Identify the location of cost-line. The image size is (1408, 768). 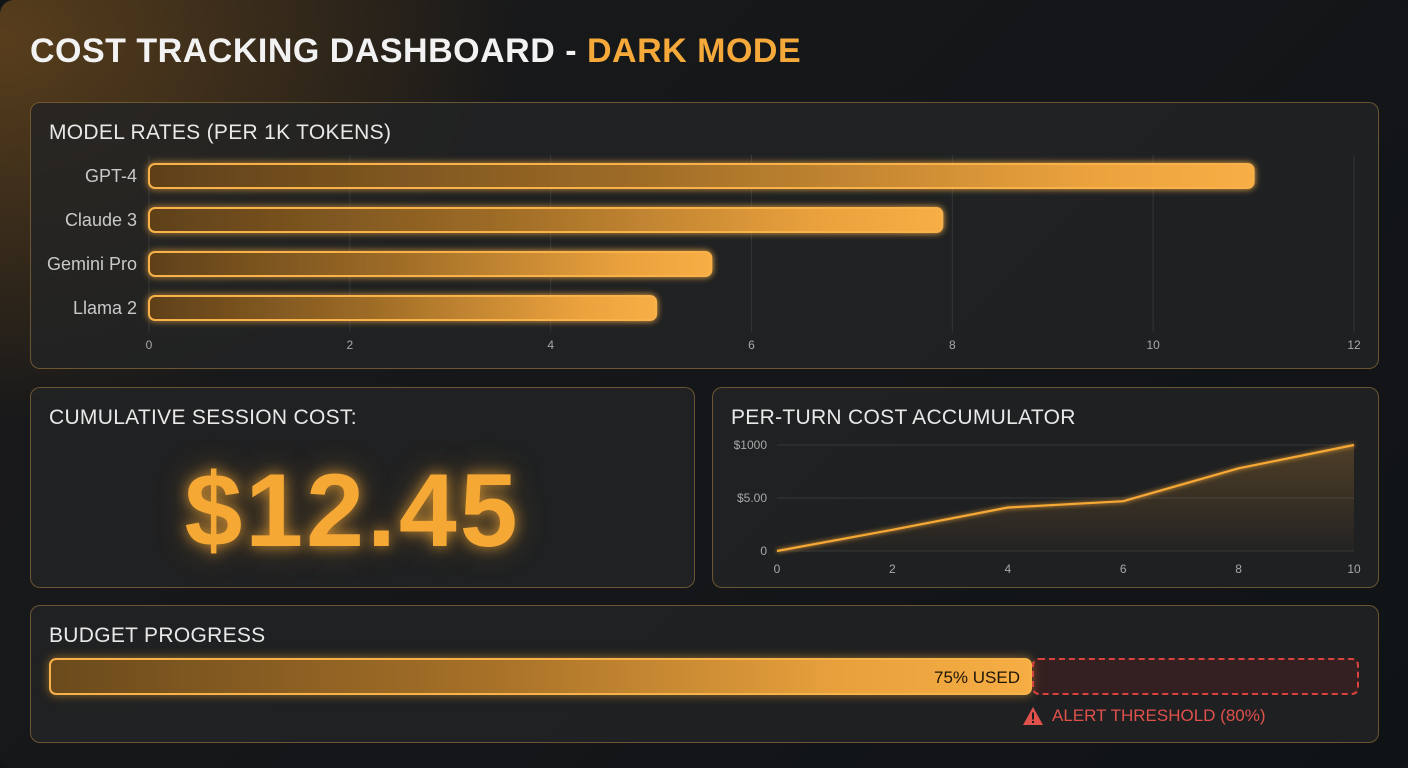
(1065, 498).